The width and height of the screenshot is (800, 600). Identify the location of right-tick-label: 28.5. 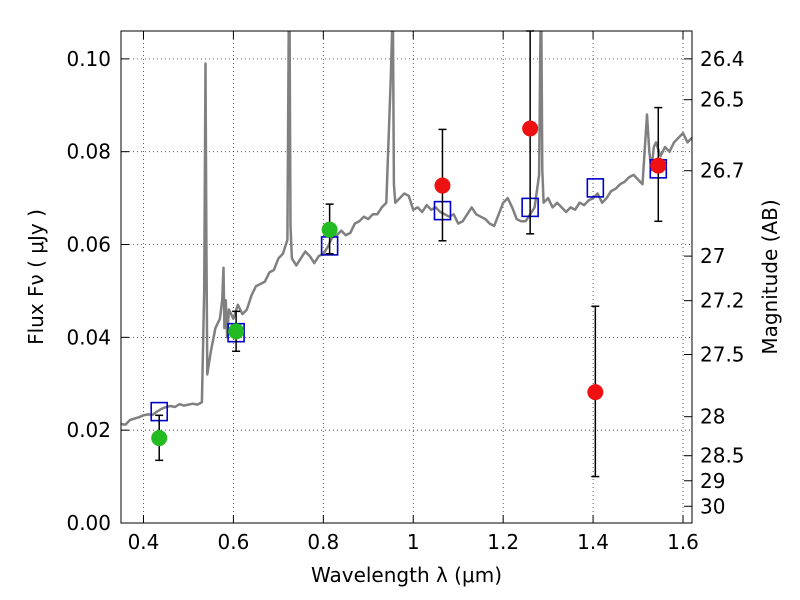
(722, 456).